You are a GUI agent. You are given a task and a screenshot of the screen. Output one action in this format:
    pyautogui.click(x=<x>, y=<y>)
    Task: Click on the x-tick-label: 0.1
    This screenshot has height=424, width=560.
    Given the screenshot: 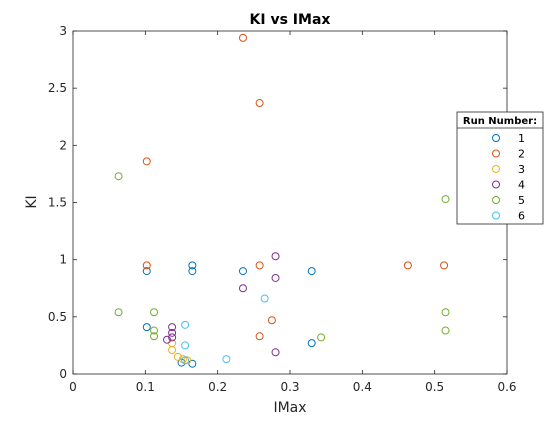 What is the action you would take?
    pyautogui.click(x=145, y=387)
    